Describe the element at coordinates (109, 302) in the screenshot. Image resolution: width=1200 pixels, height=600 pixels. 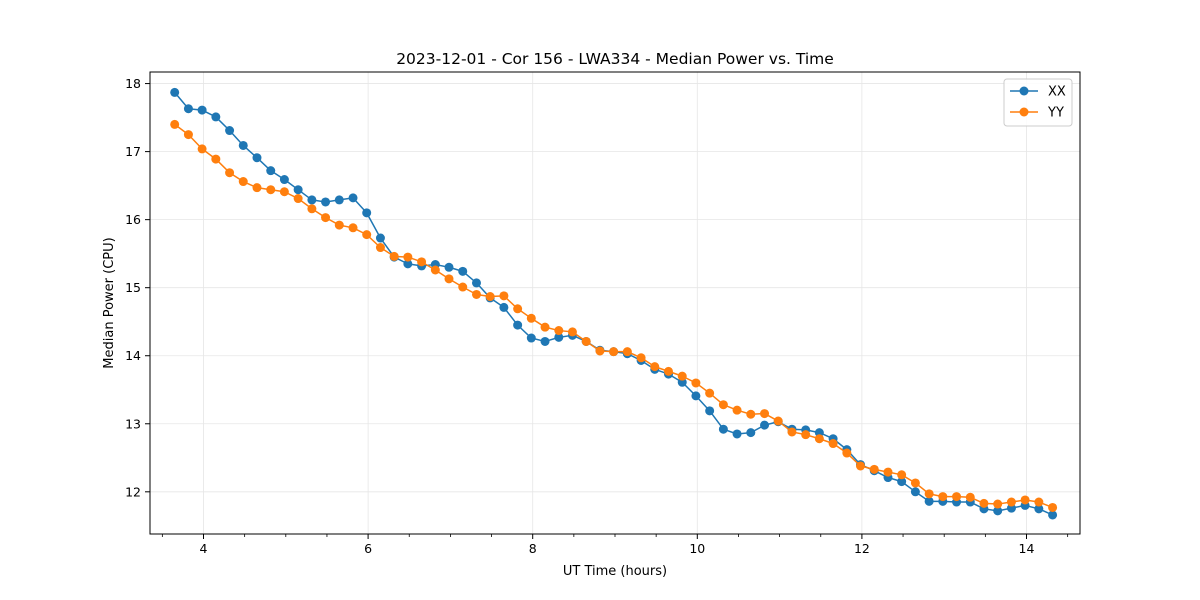
I see `y-axis-label: Median Power (CPU)` at that location.